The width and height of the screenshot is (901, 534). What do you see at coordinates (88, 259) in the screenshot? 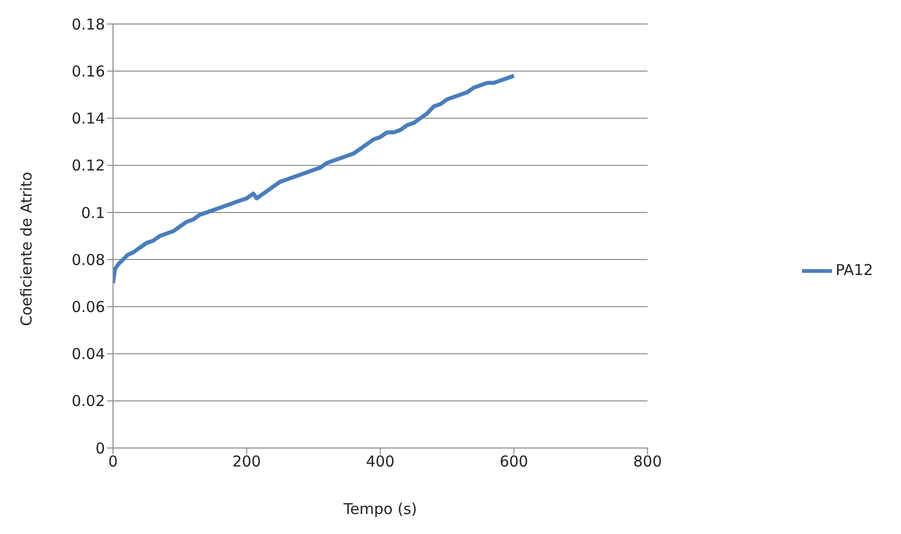
I see `y-tick-label: 0.08` at bounding box center [88, 259].